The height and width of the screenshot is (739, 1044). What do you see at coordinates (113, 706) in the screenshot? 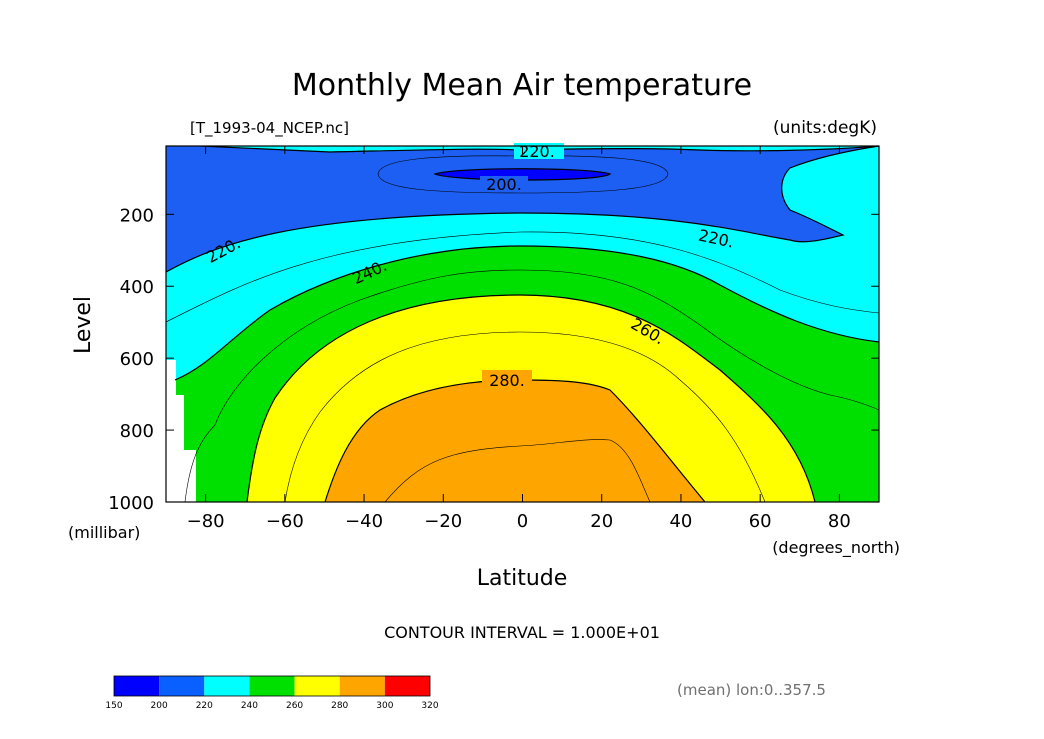
I see `colorbar-level-label: 150` at bounding box center [113, 706].